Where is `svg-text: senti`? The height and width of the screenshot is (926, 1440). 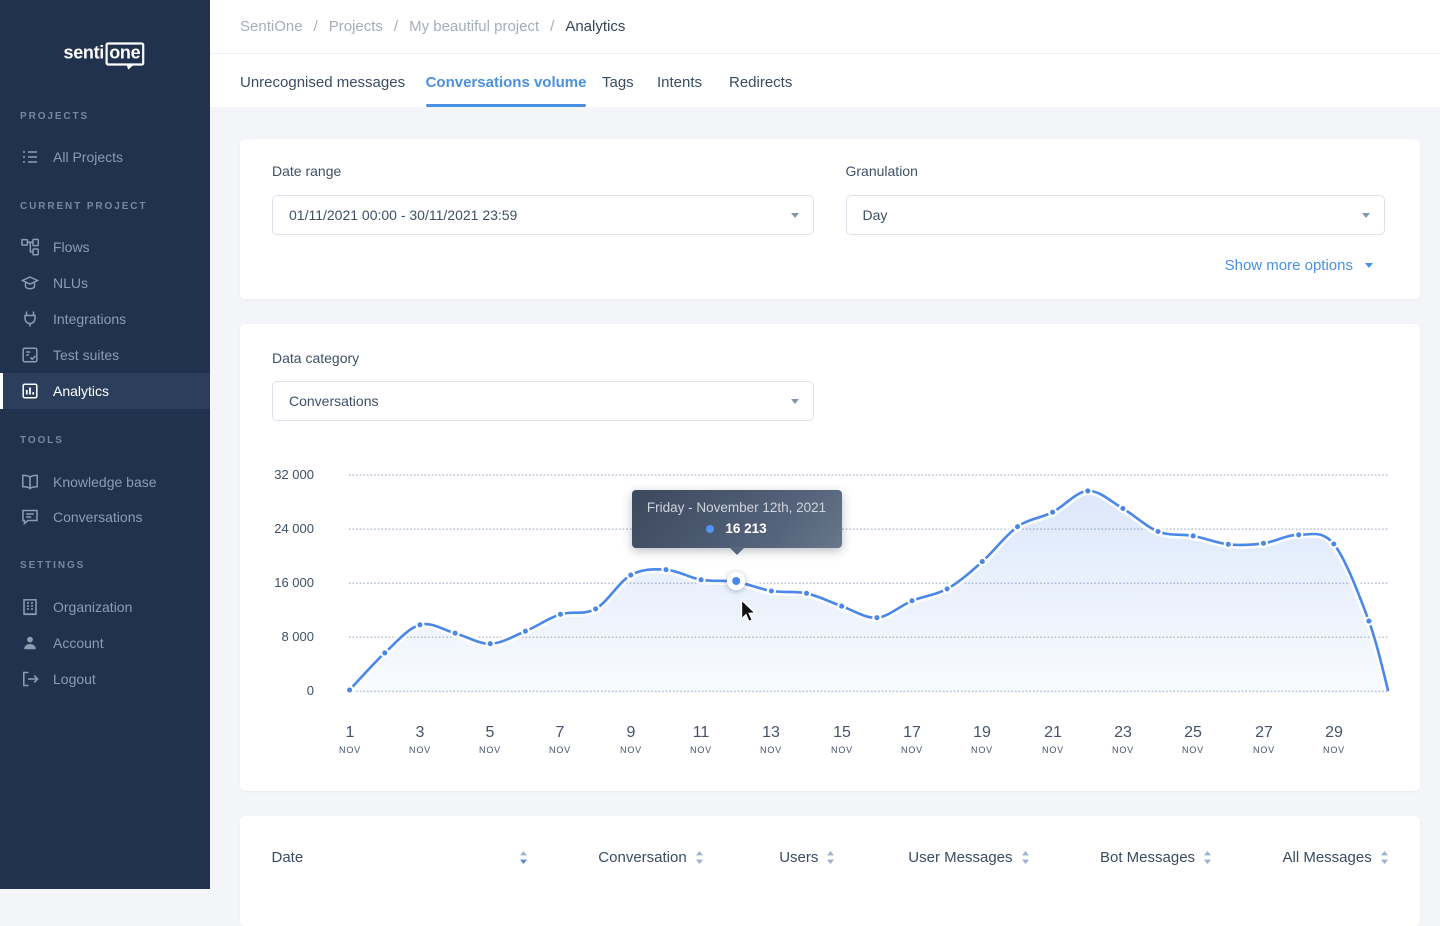
svg-text: senti is located at coordinates (83, 53).